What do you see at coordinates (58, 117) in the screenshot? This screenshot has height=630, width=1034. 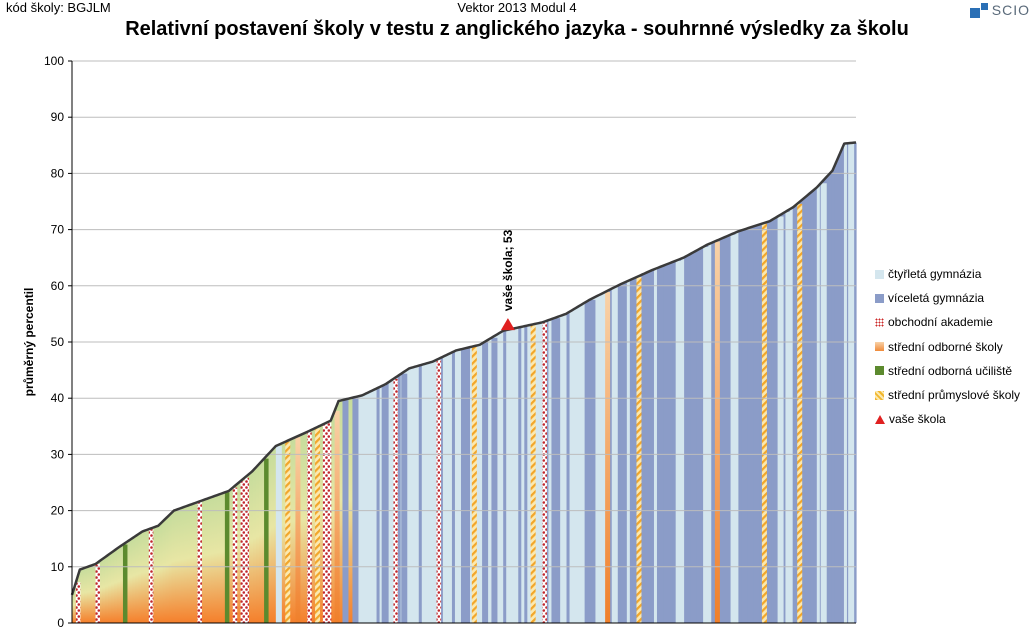 I see `y-tick-label: 90` at bounding box center [58, 117].